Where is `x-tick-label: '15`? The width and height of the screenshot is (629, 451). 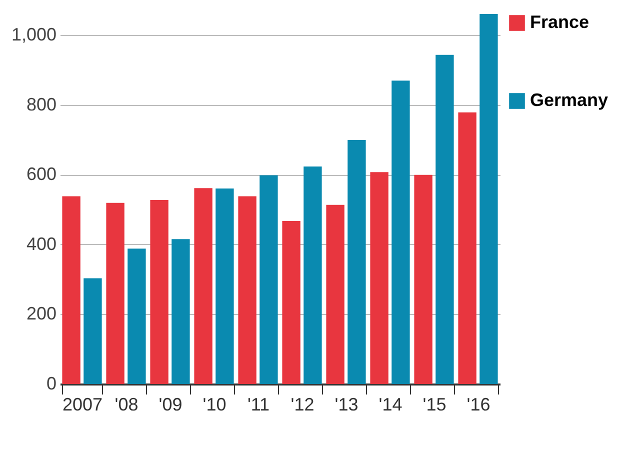 x-tick-label: '15 is located at coordinates (434, 404).